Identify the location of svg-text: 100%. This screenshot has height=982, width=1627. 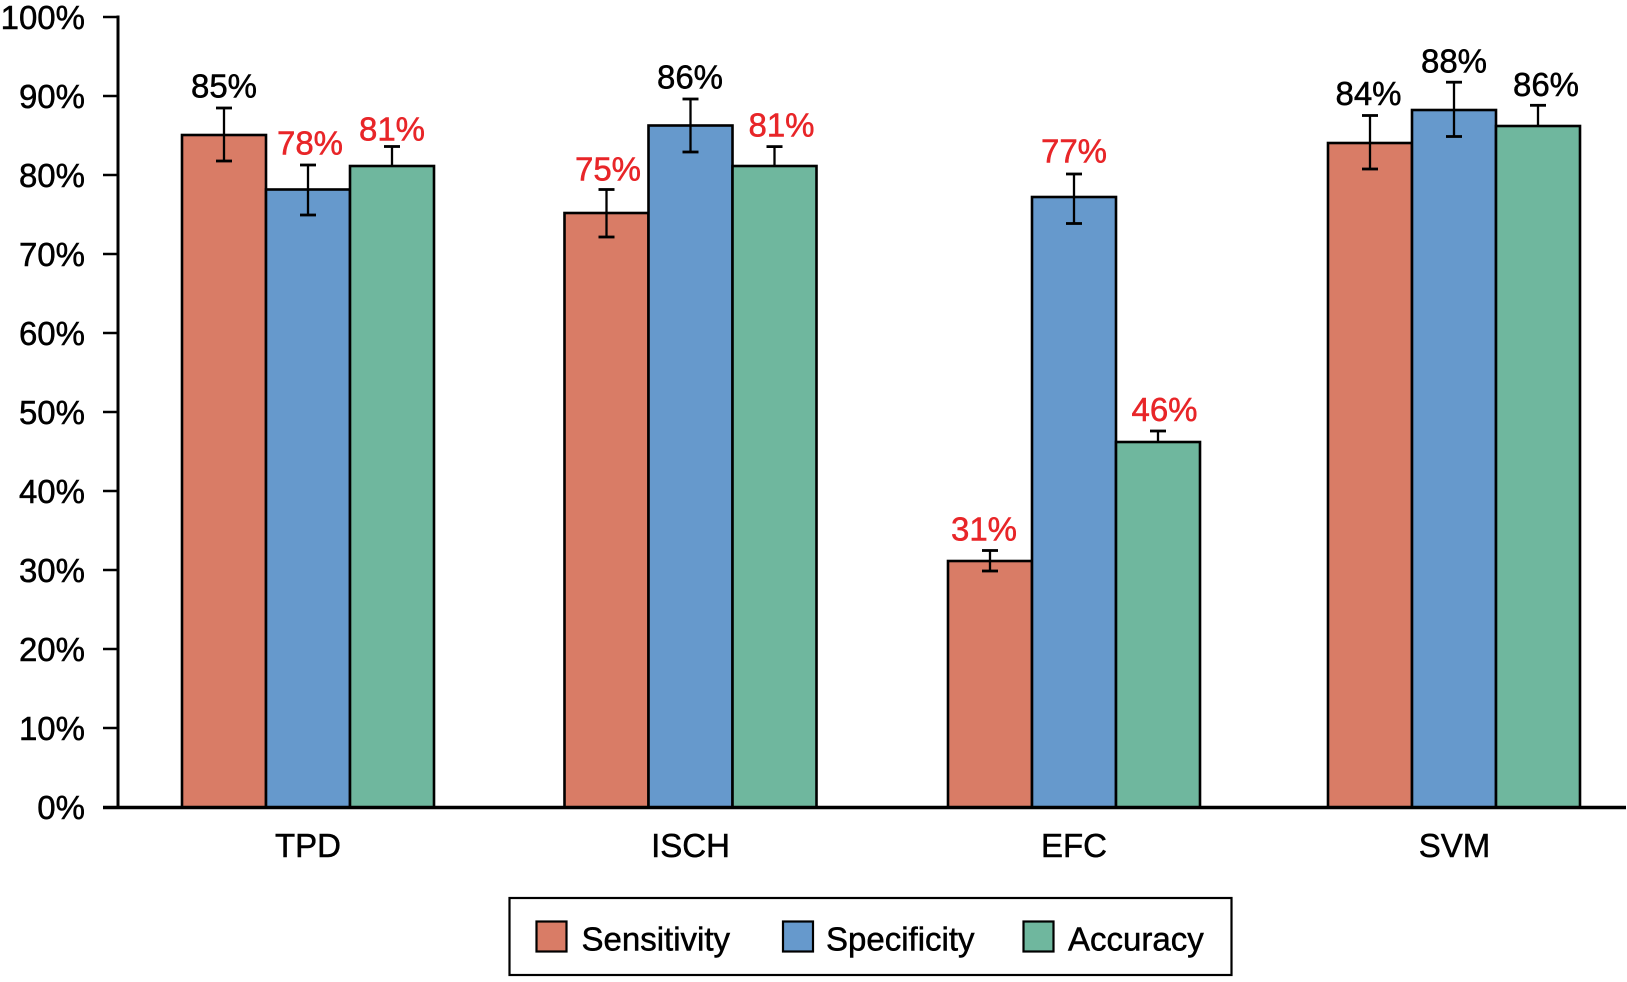
(43, 18).